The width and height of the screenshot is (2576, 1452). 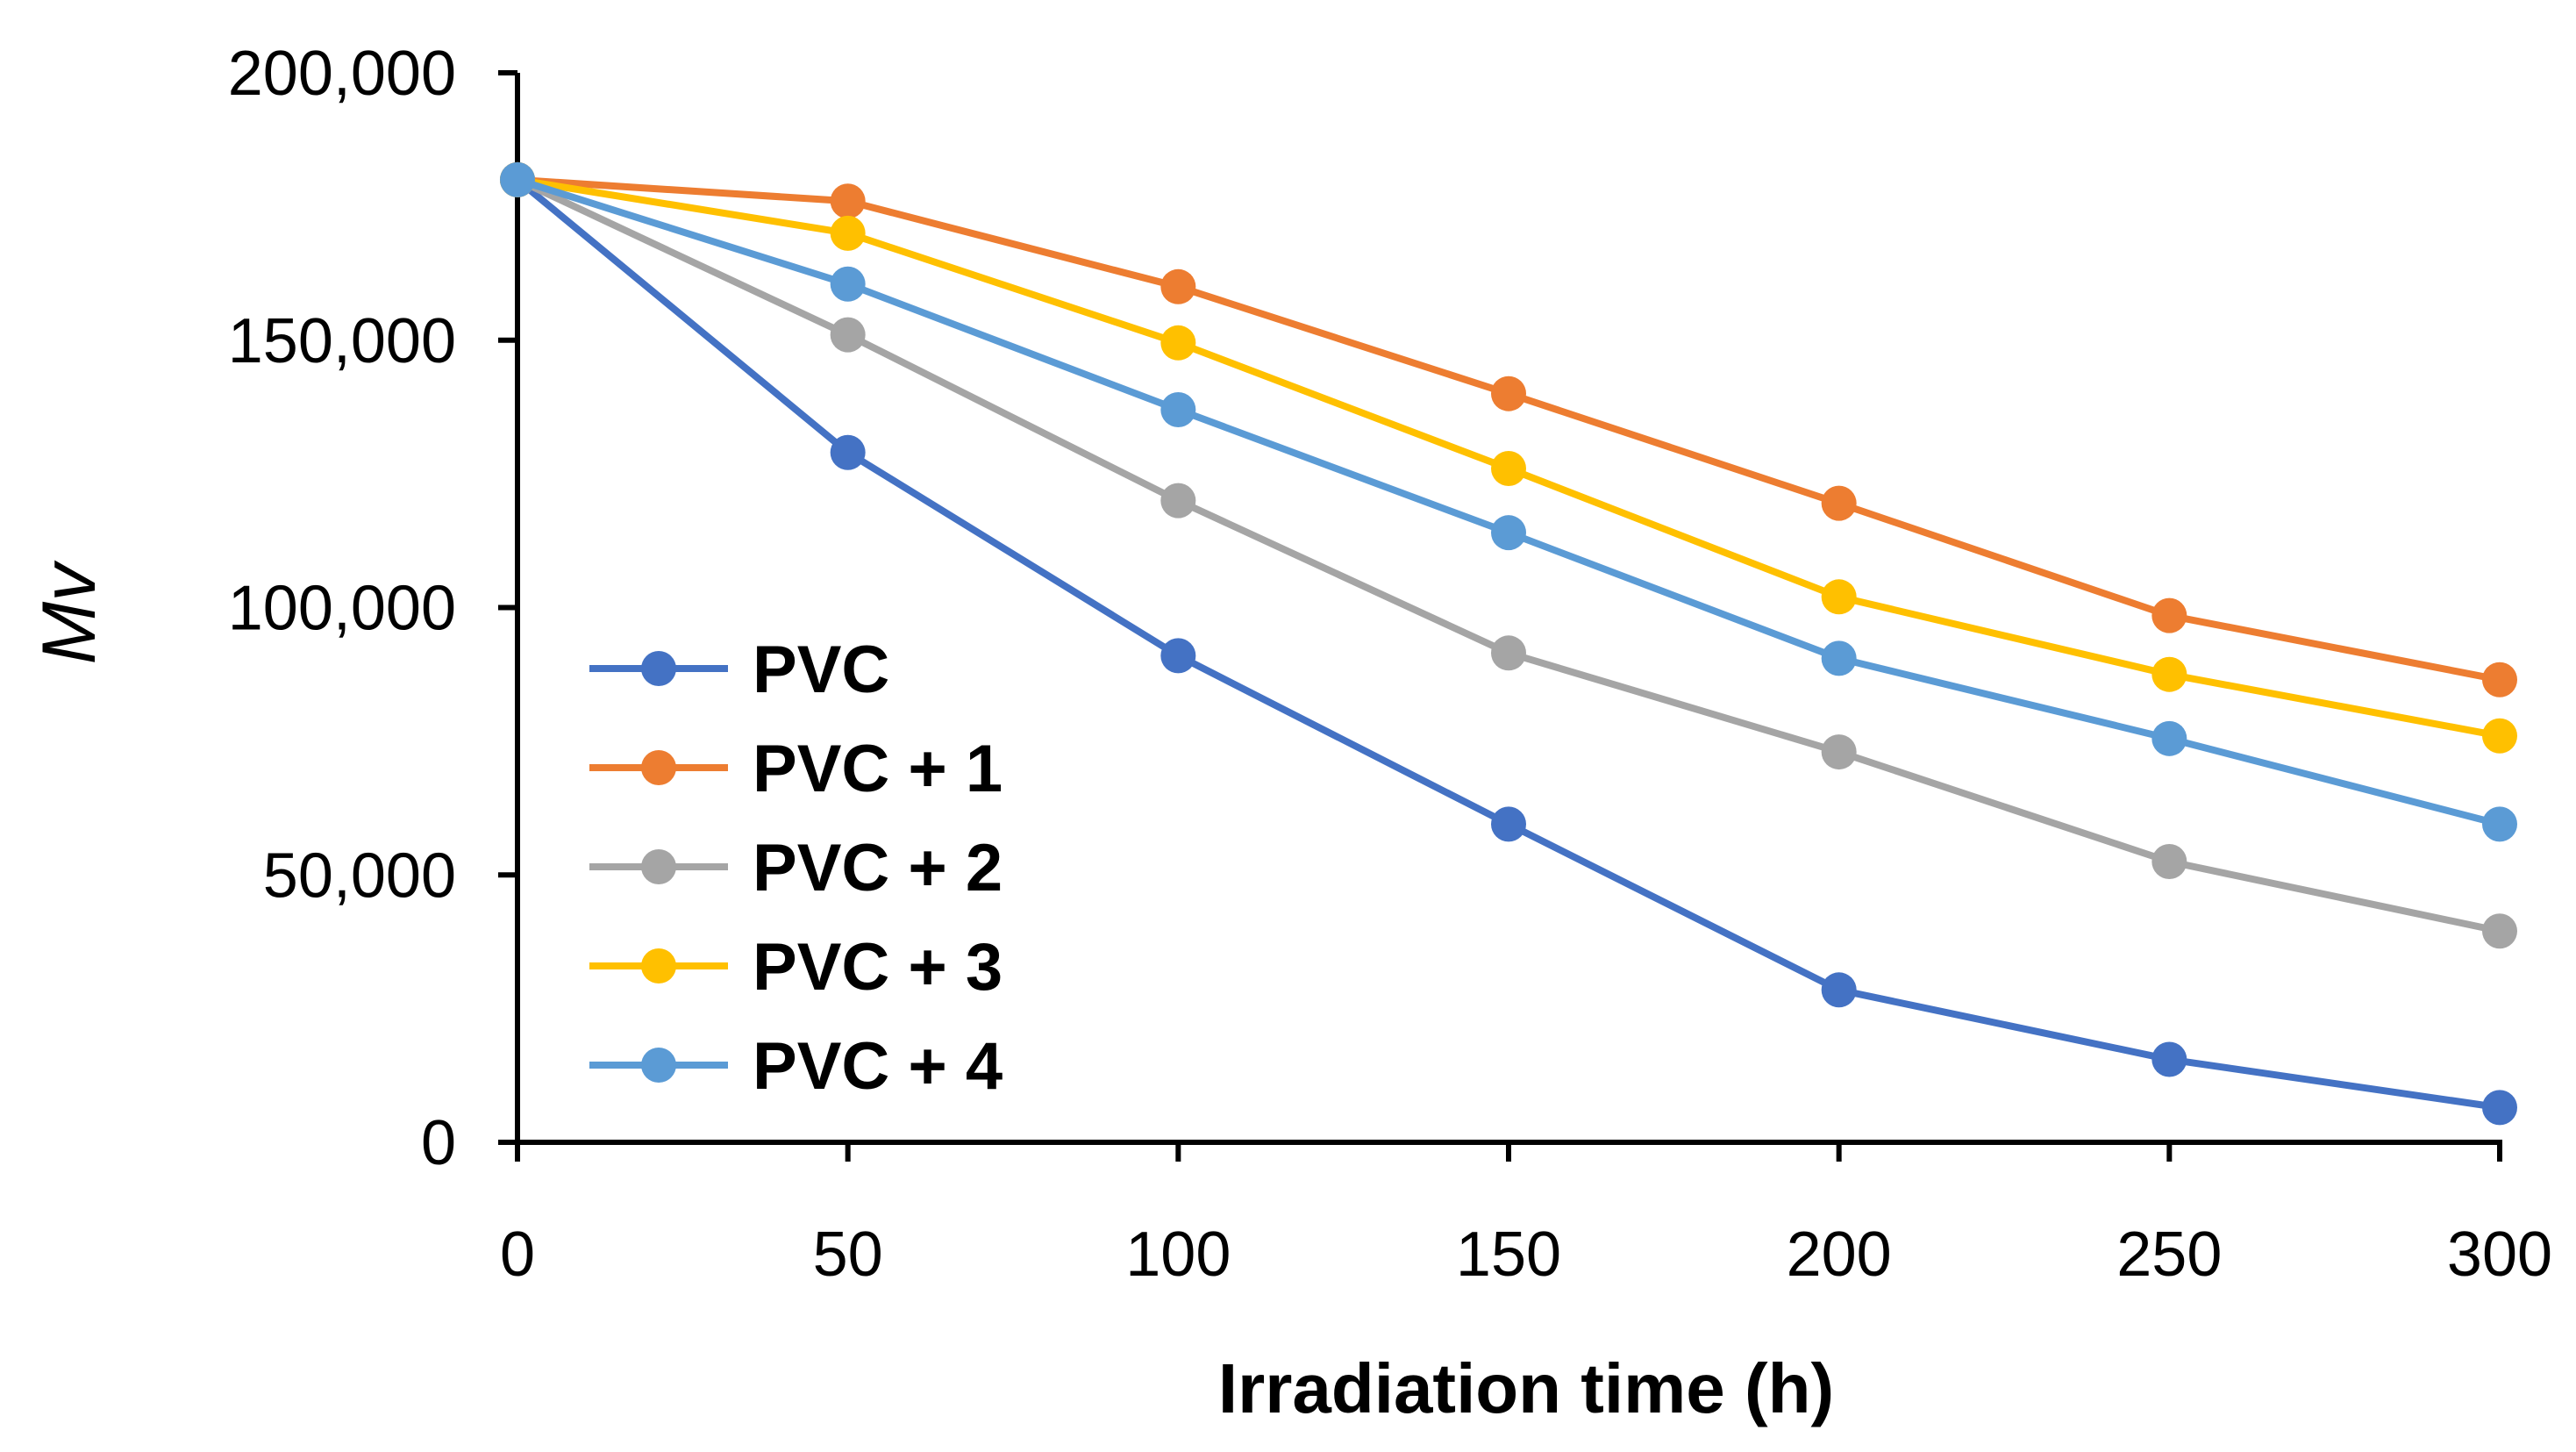 I want to click on x-tick-label: 300, so click(x=2500, y=1255).